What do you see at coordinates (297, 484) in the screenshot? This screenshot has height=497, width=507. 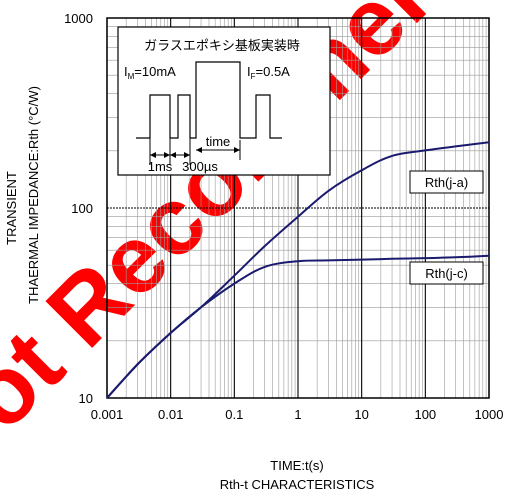 I see `chart-caption: Rth-t CHARACTERISTICS` at bounding box center [297, 484].